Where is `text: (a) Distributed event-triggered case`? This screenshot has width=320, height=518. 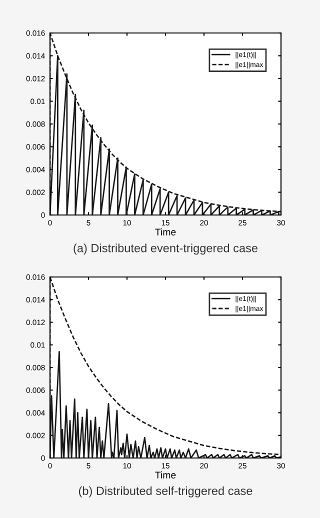
text: (a) Distributed event-triggered case is located at coordinates (166, 249).